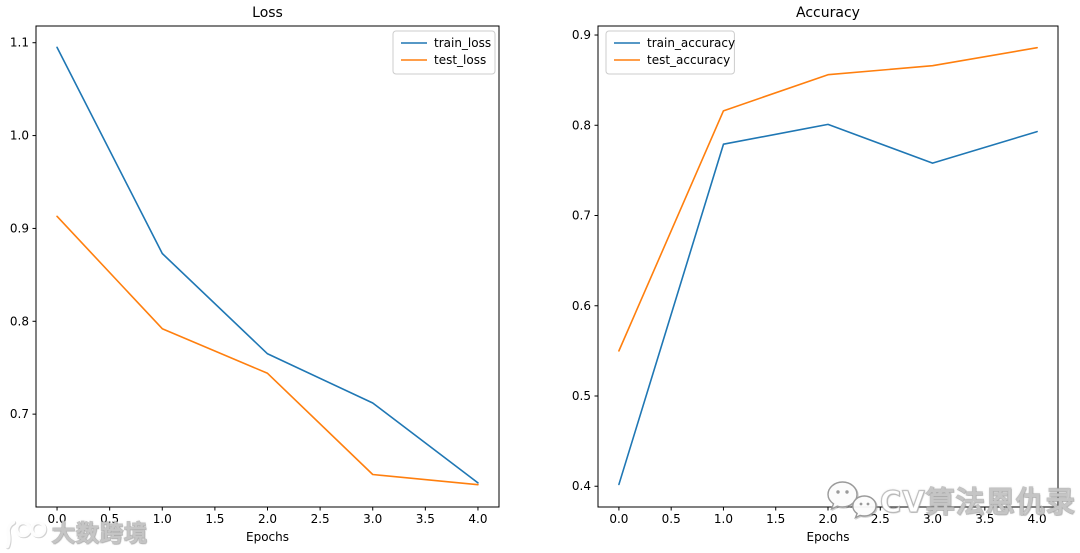  Describe the element at coordinates (462, 43) in the screenshot. I see `legend-label-train_loss: train_loss` at that location.